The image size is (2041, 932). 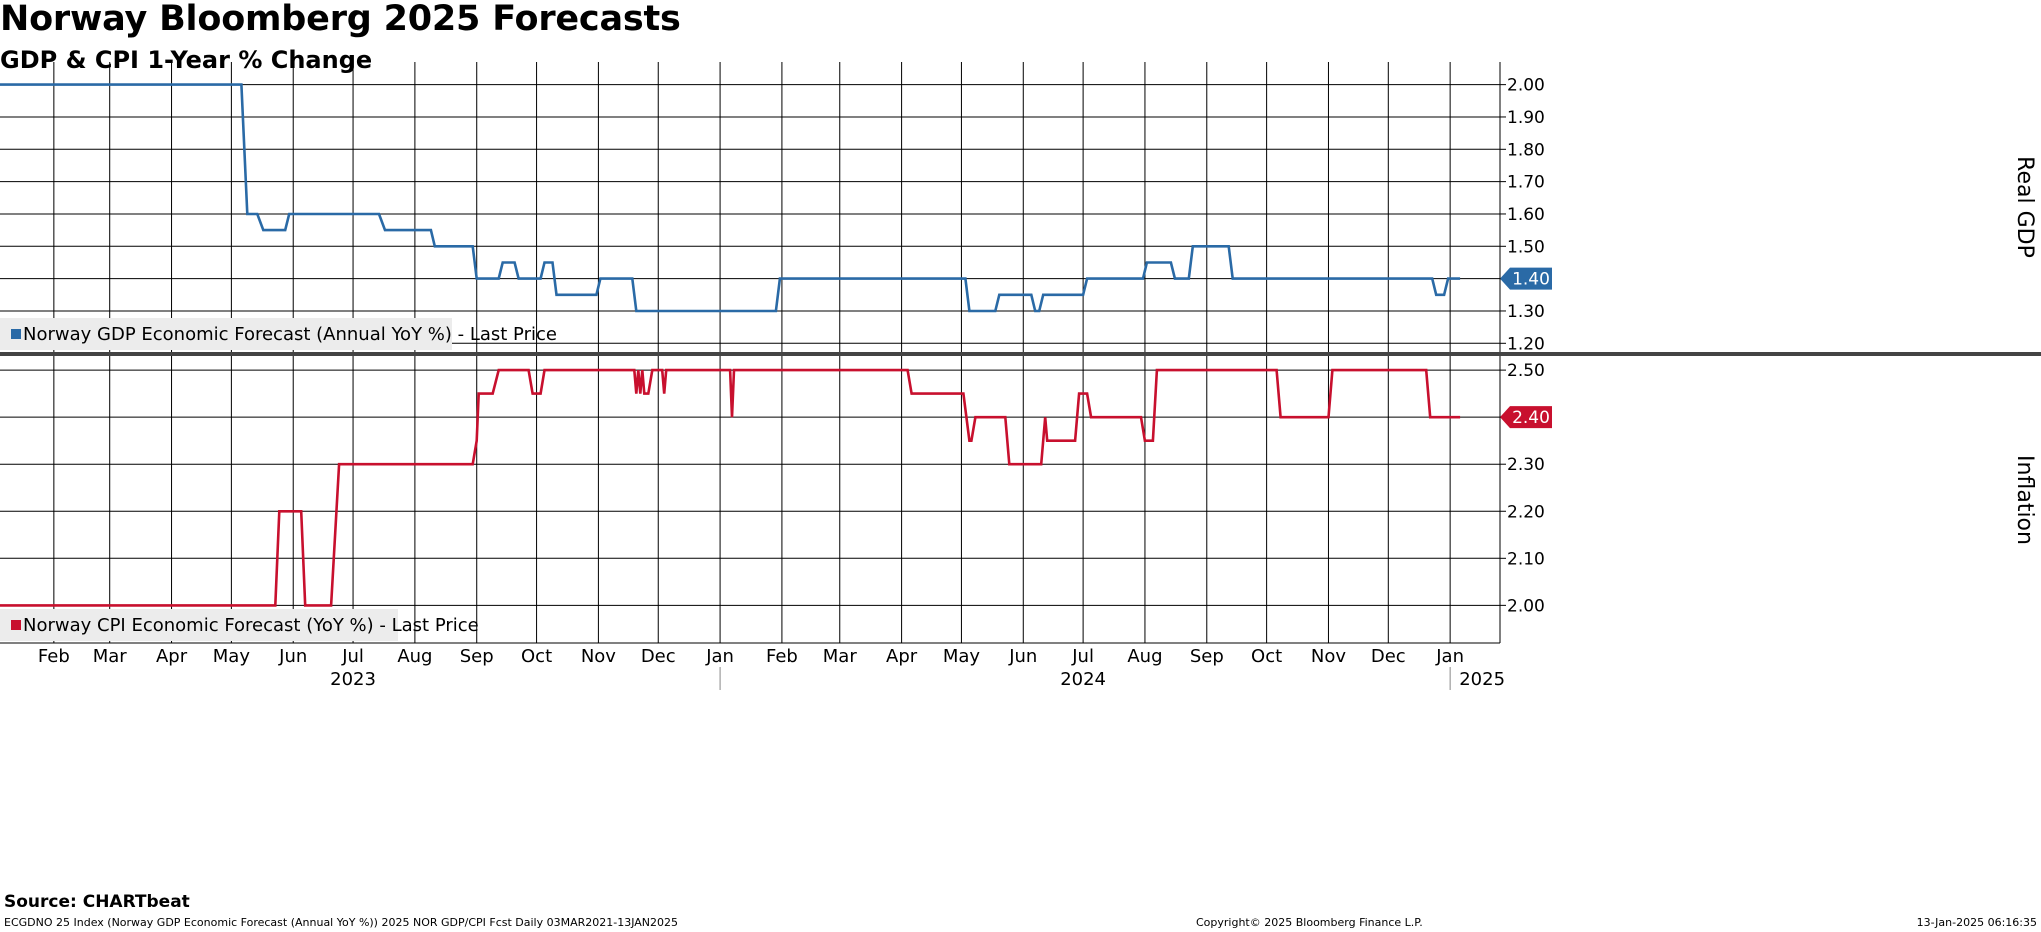 What do you see at coordinates (97, 902) in the screenshot?
I see `source-note: Source: CHARTbeat` at bounding box center [97, 902].